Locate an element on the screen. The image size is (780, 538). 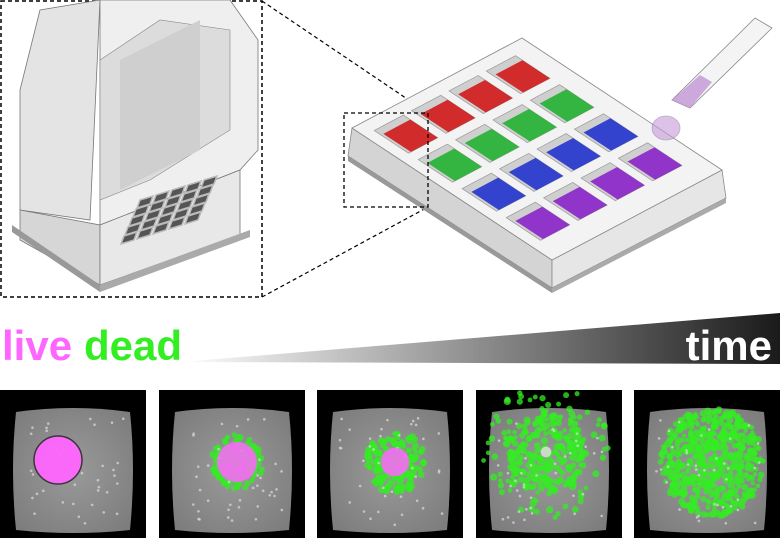
pipette-liquid is located at coordinates (692, 91).